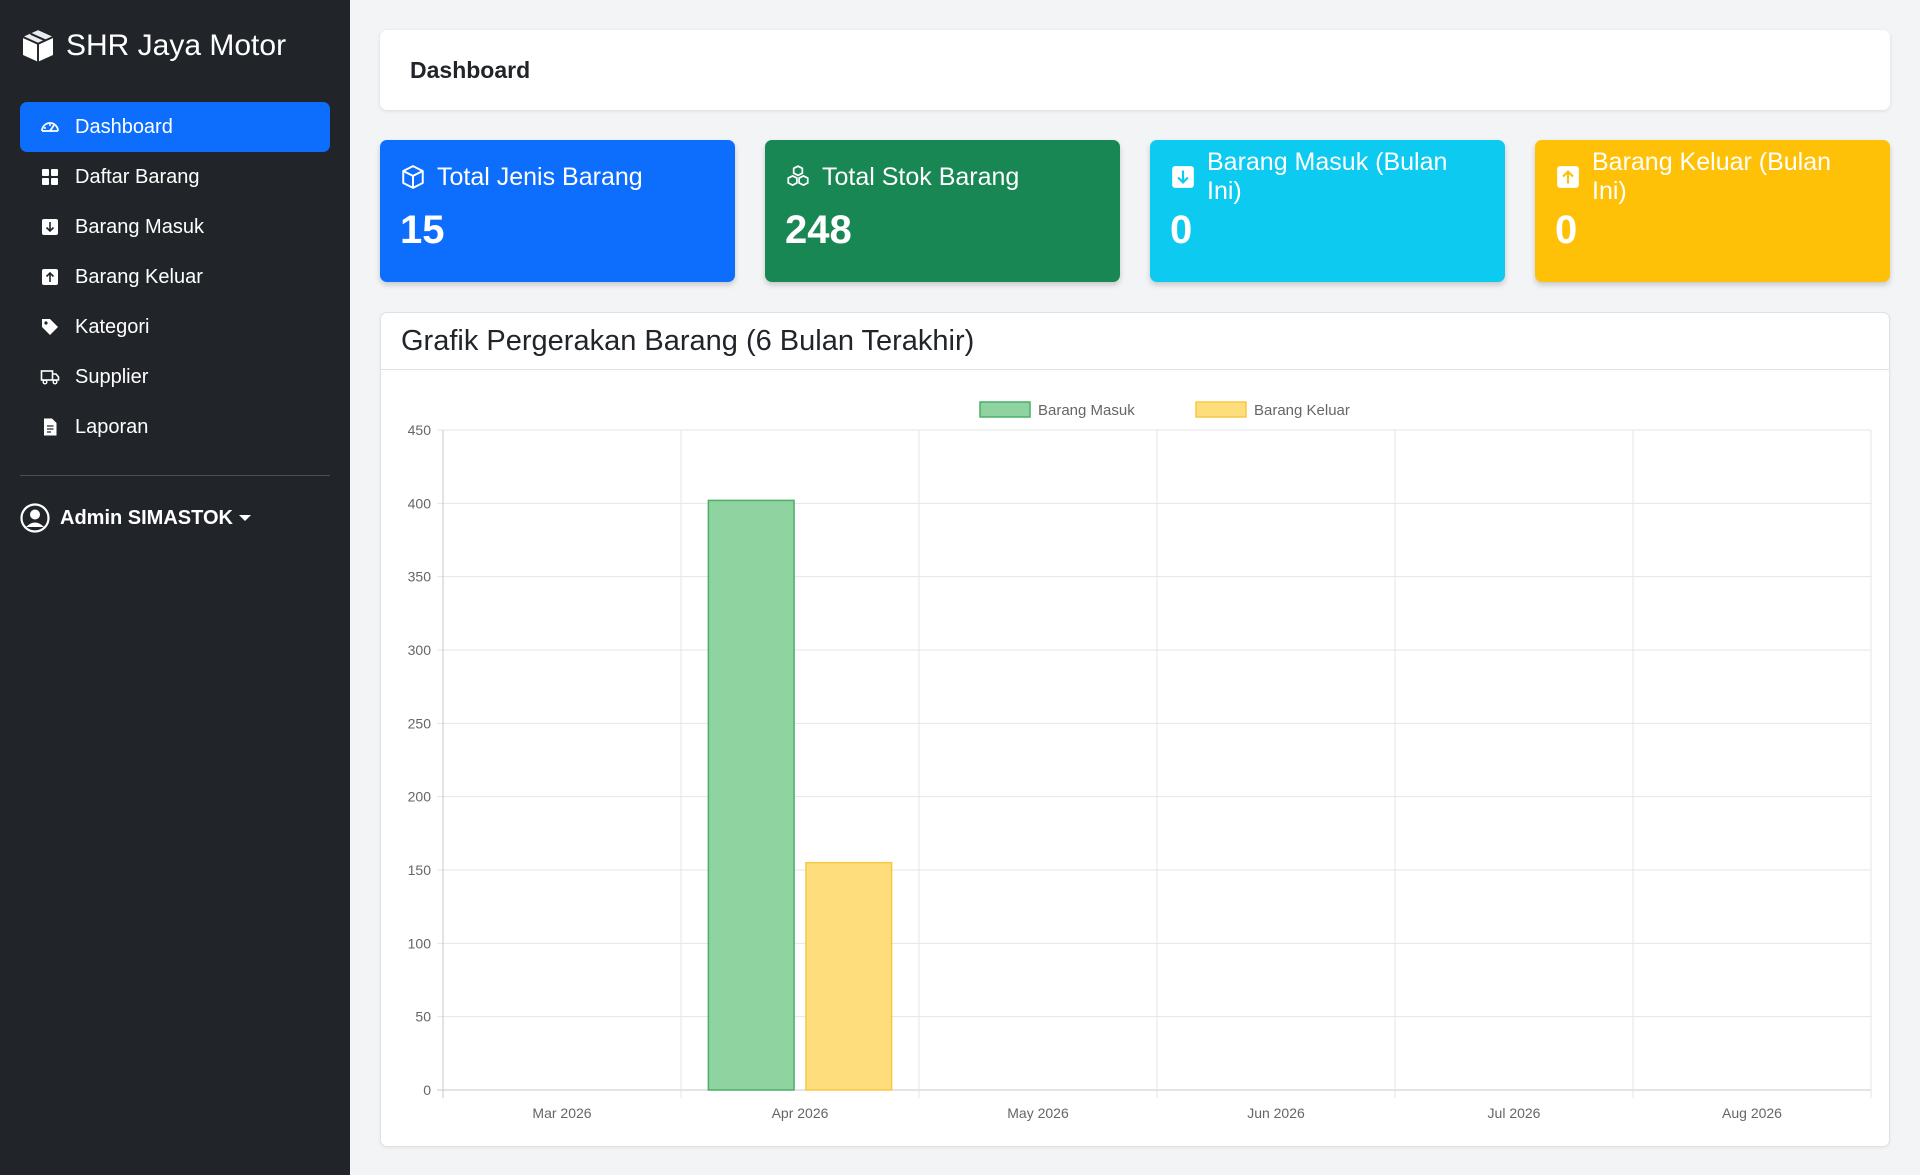 The height and width of the screenshot is (1175, 1920). I want to click on y-tick-label: 250, so click(420, 723).